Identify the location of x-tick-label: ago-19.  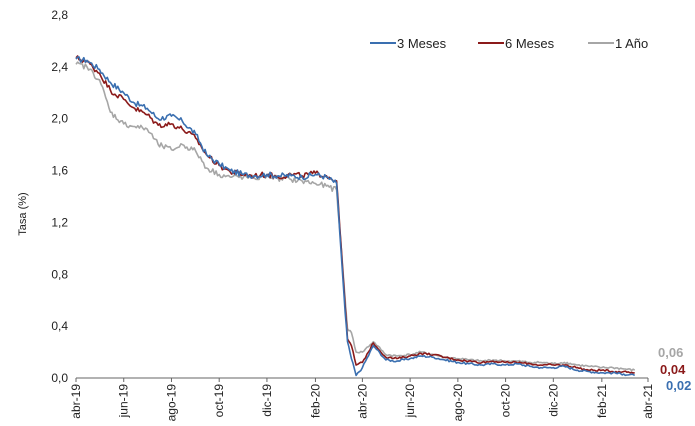
(171, 403).